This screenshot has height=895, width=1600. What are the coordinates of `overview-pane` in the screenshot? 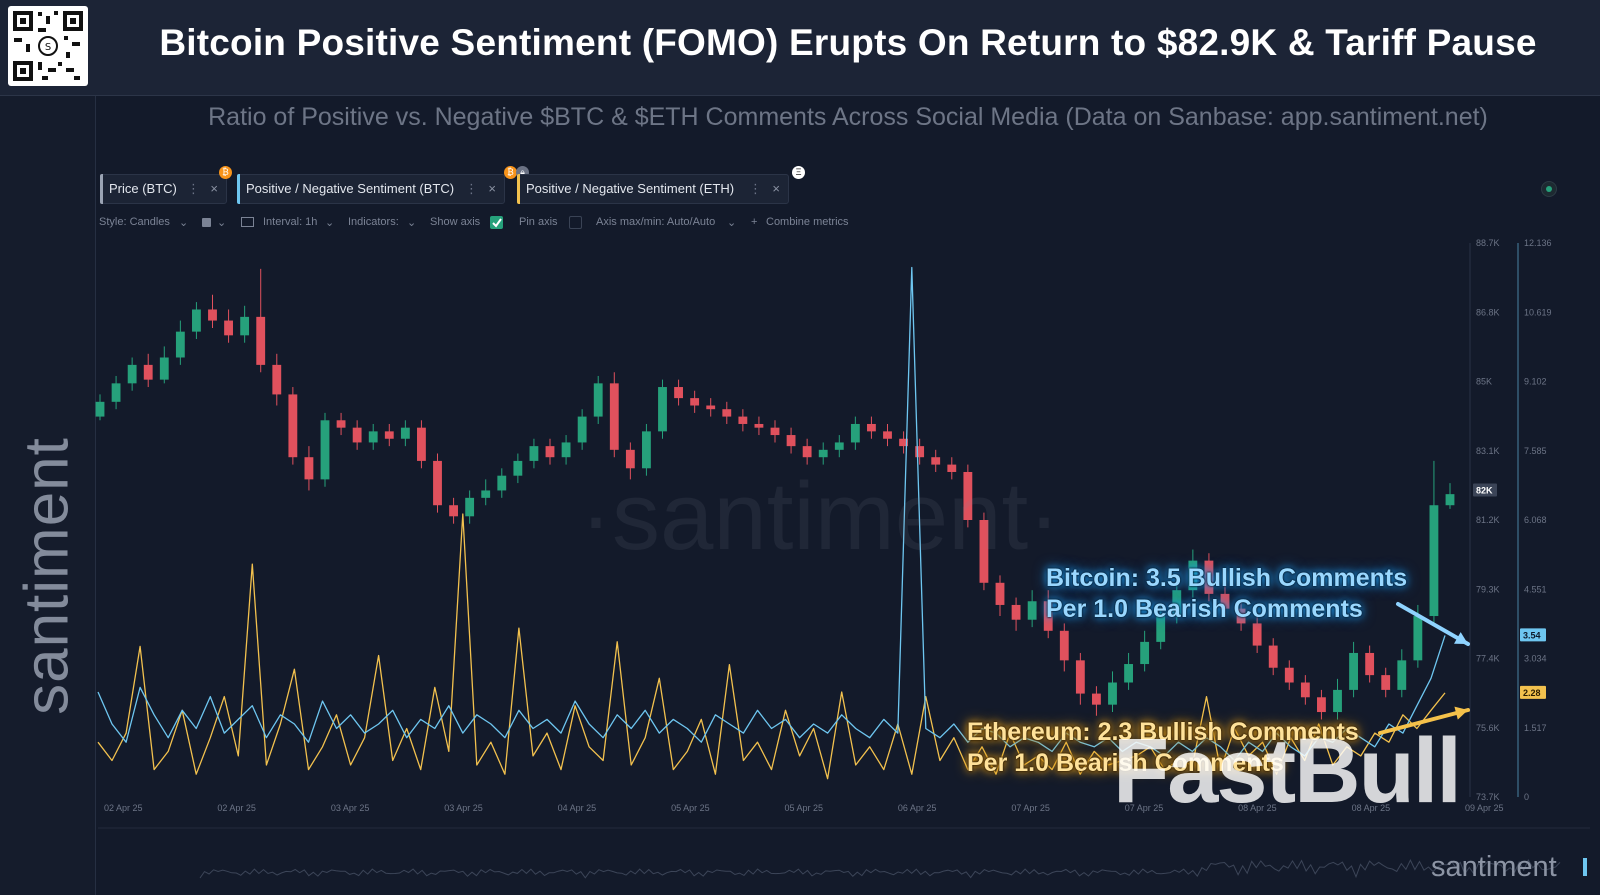 It's located at (844, 853).